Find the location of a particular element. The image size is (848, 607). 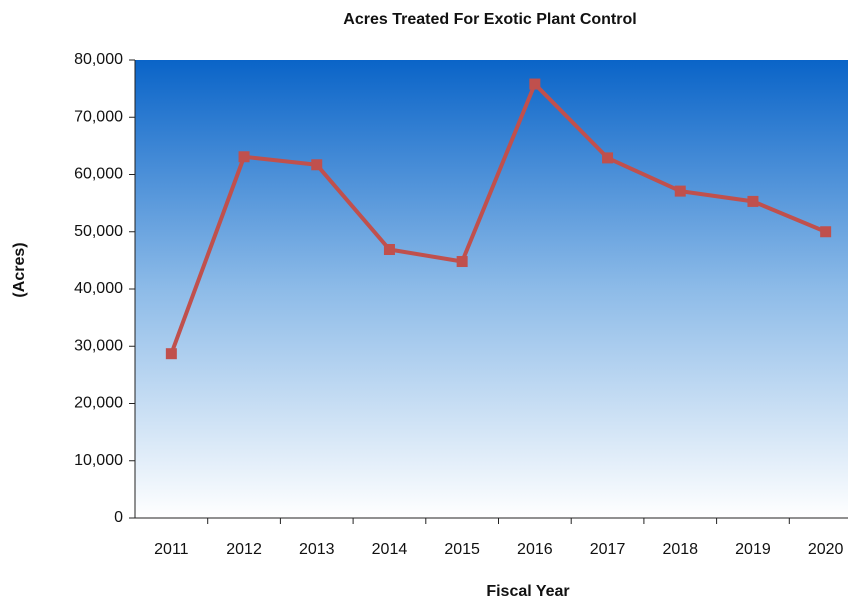

x-tick-label: 2019 is located at coordinates (753, 549).